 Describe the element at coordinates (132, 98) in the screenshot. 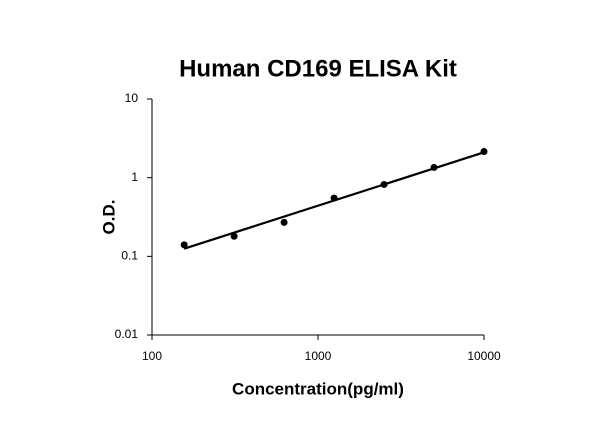

I see `y-tick-label: 10` at that location.